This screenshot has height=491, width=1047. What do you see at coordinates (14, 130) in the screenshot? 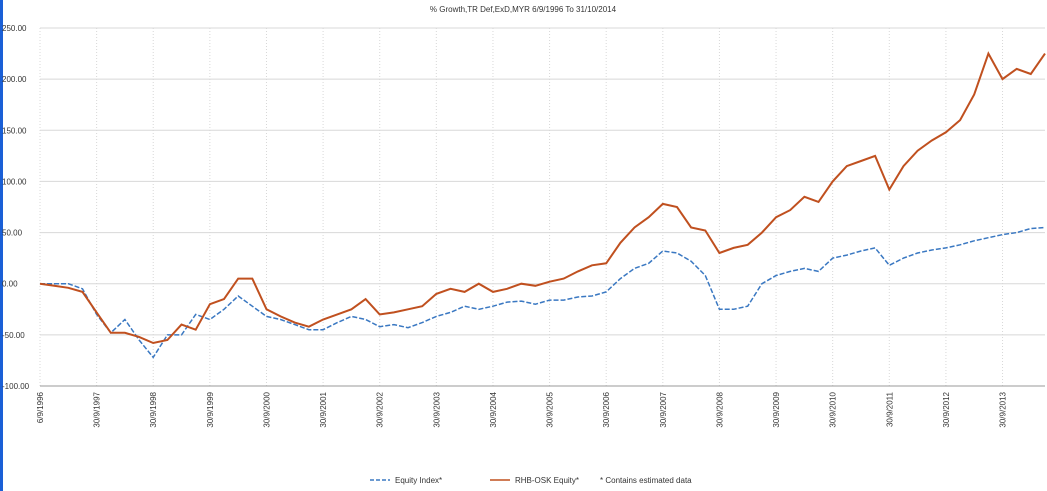
I see `y-tick-label: 150.00` at bounding box center [14, 130].